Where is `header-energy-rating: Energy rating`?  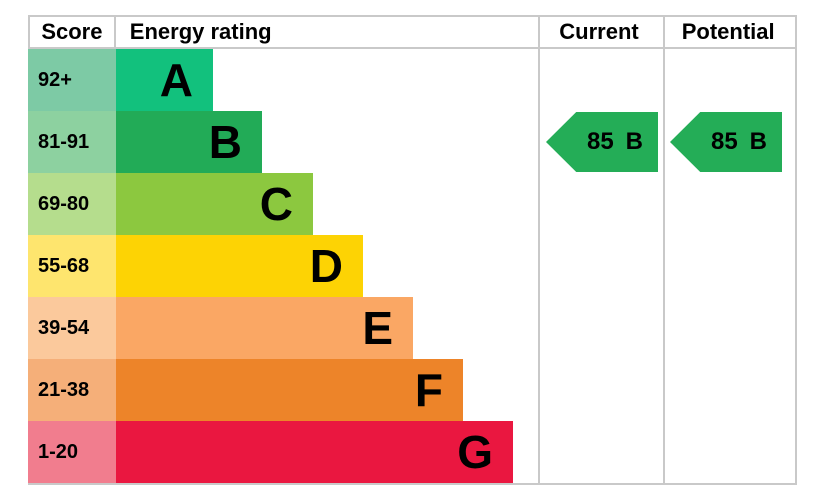 header-energy-rating: Energy rating is located at coordinates (200, 31).